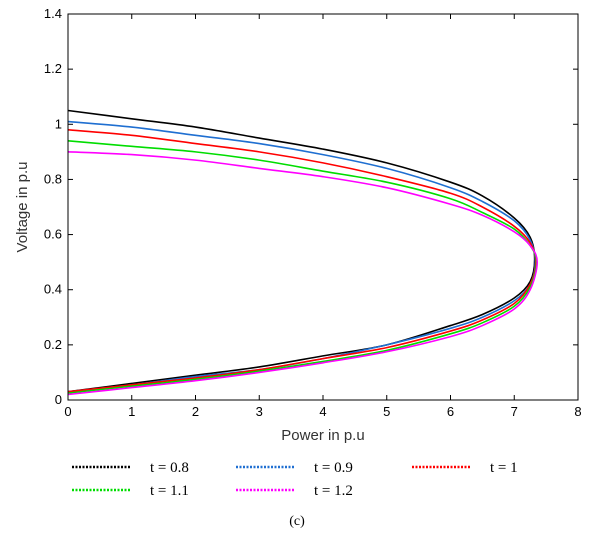  I want to click on y-tick-label: 0.2, so click(53, 344).